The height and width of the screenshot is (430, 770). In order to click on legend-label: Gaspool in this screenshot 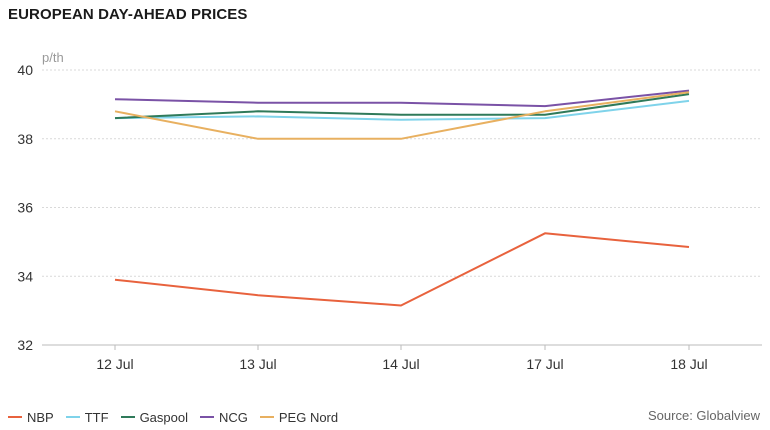, I will do `click(163, 417)`.